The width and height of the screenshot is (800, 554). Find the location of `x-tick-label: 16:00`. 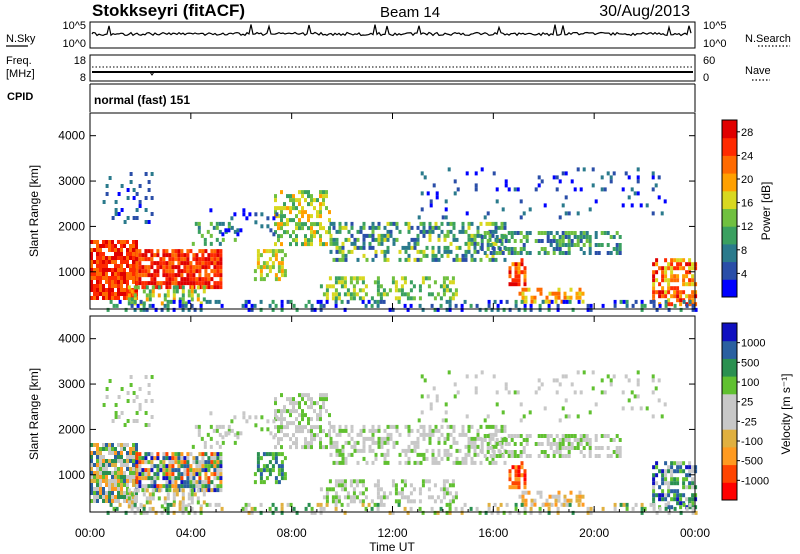

x-tick-label: 16:00 is located at coordinates (493, 533).